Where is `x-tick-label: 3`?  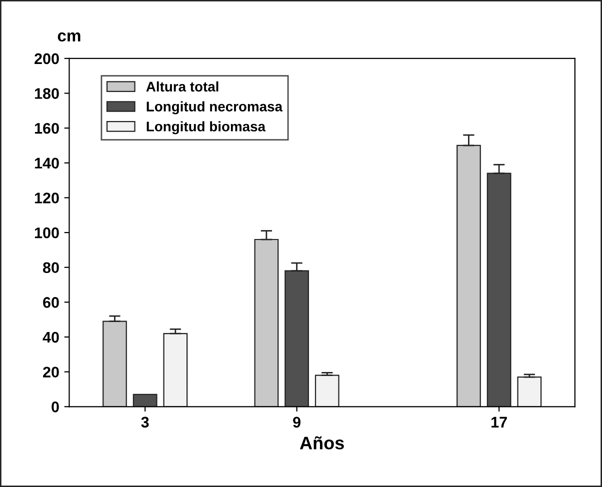 x-tick-label: 3 is located at coordinates (145, 422).